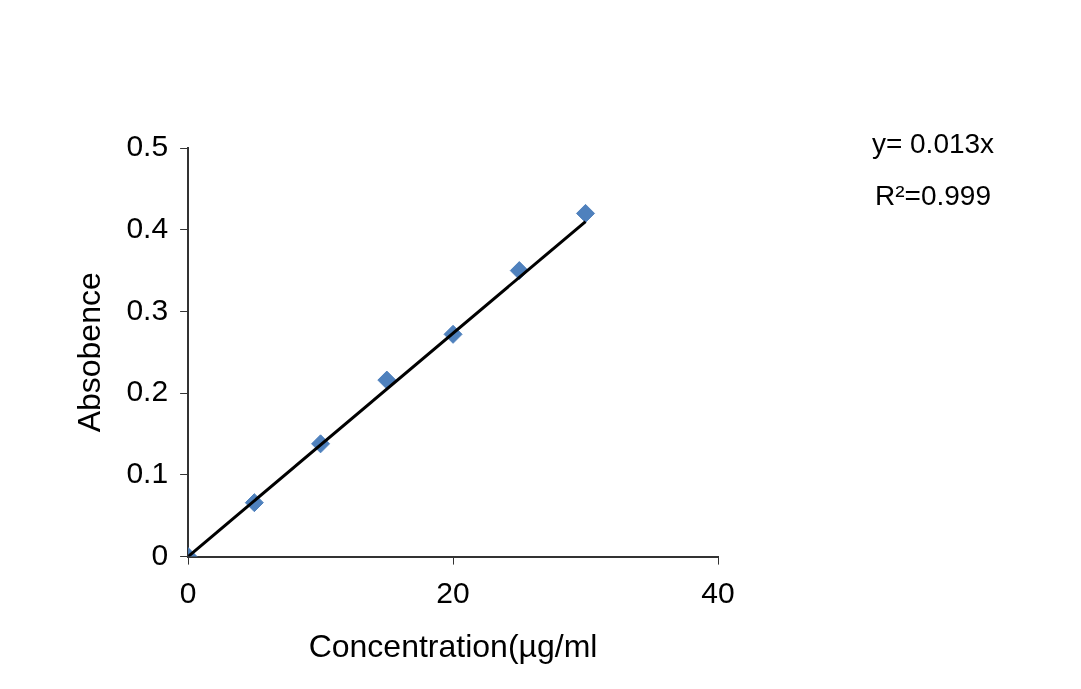 The image size is (1081, 689). Describe the element at coordinates (147, 146) in the screenshot. I see `y-tick-label: 0.5` at that location.